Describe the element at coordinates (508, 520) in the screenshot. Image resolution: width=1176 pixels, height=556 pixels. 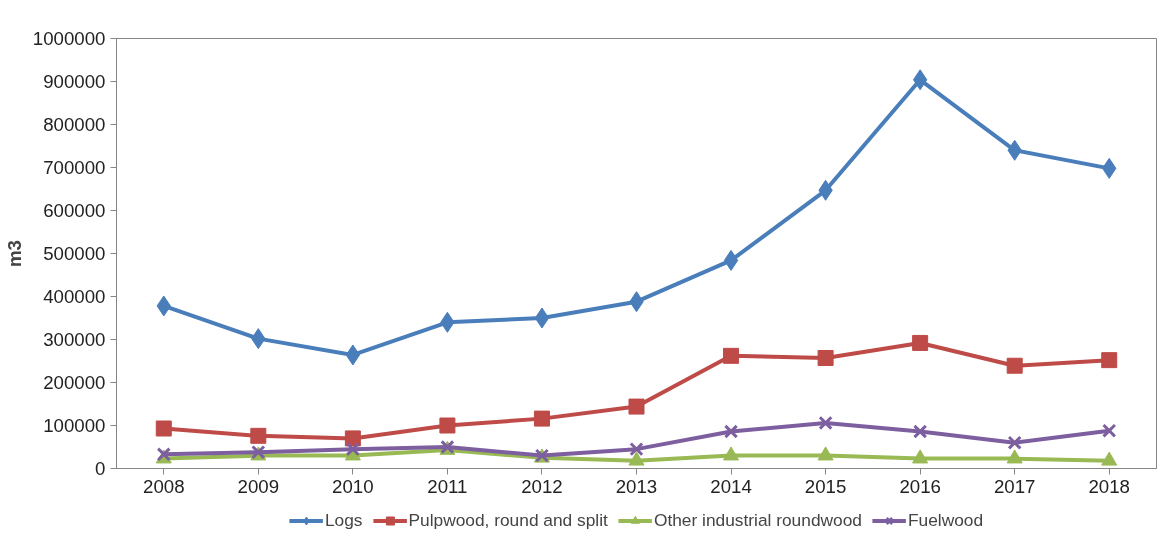
I see `legend-label: Pulpwood, round and split` at that location.